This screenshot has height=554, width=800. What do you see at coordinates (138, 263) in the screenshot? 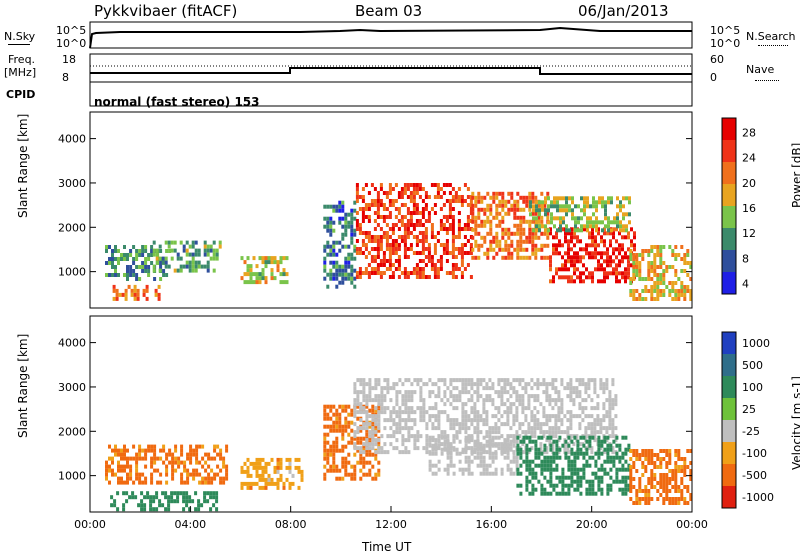
I see `scatter-region` at bounding box center [138, 263].